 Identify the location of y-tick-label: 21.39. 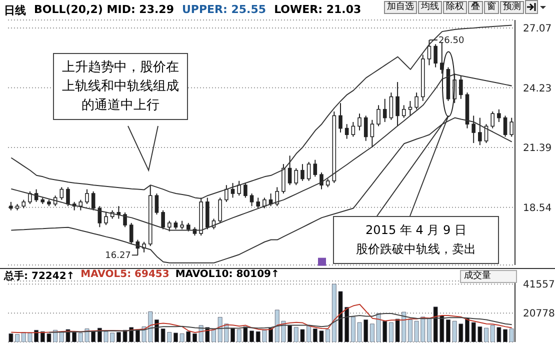
(537, 148).